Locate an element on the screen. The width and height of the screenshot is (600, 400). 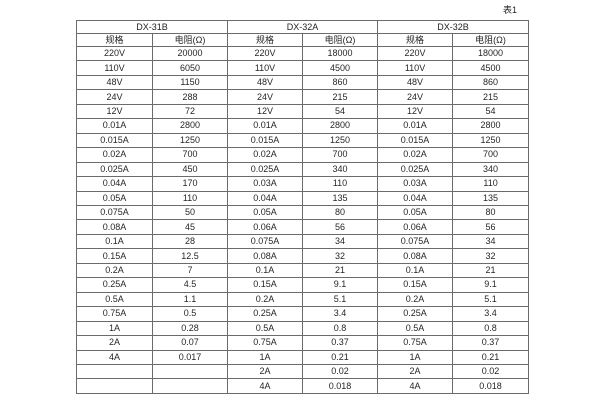
resistance-cell: 0.37 is located at coordinates (340, 343).